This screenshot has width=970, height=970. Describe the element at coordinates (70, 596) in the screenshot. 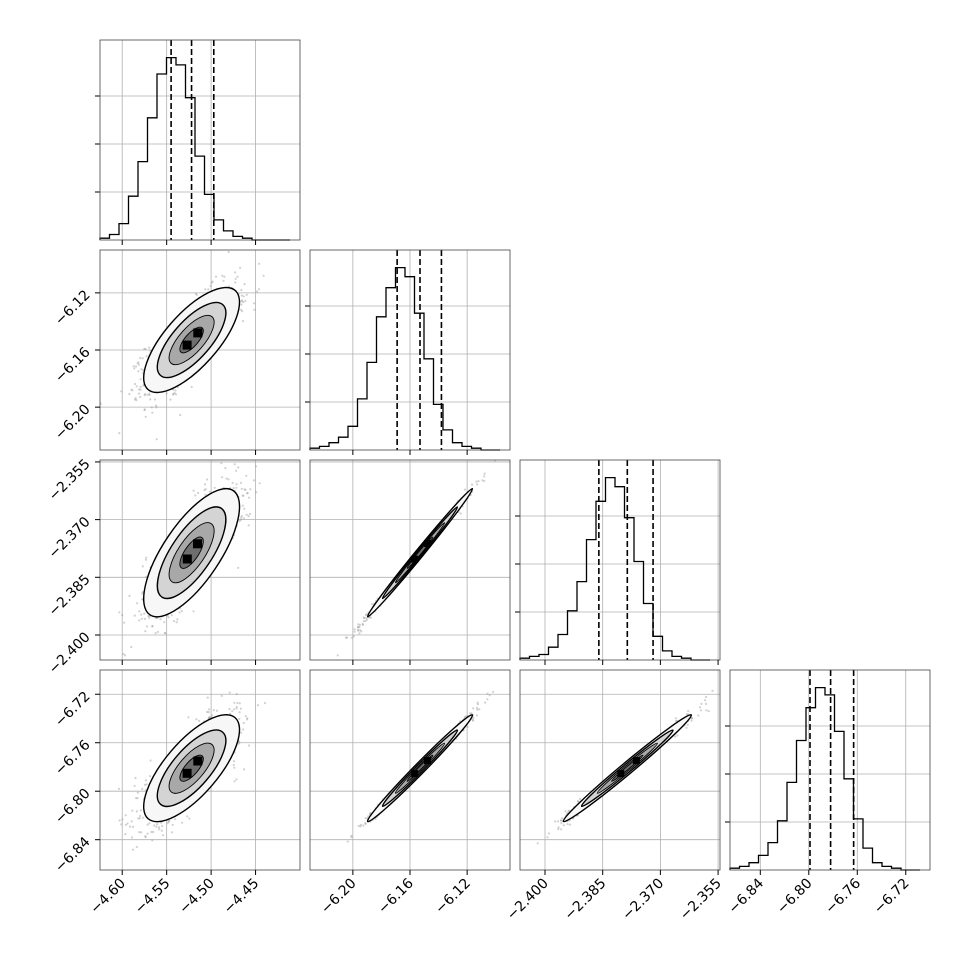

I see `y-tick-label: −2.385` at that location.